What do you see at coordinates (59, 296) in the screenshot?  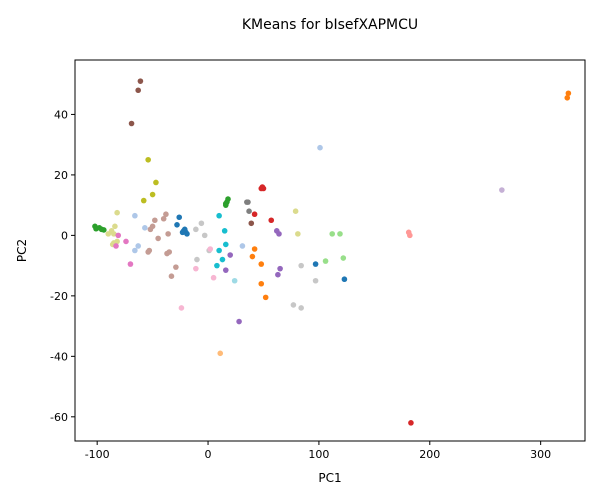 I see `y-tick-label: -20` at bounding box center [59, 296].